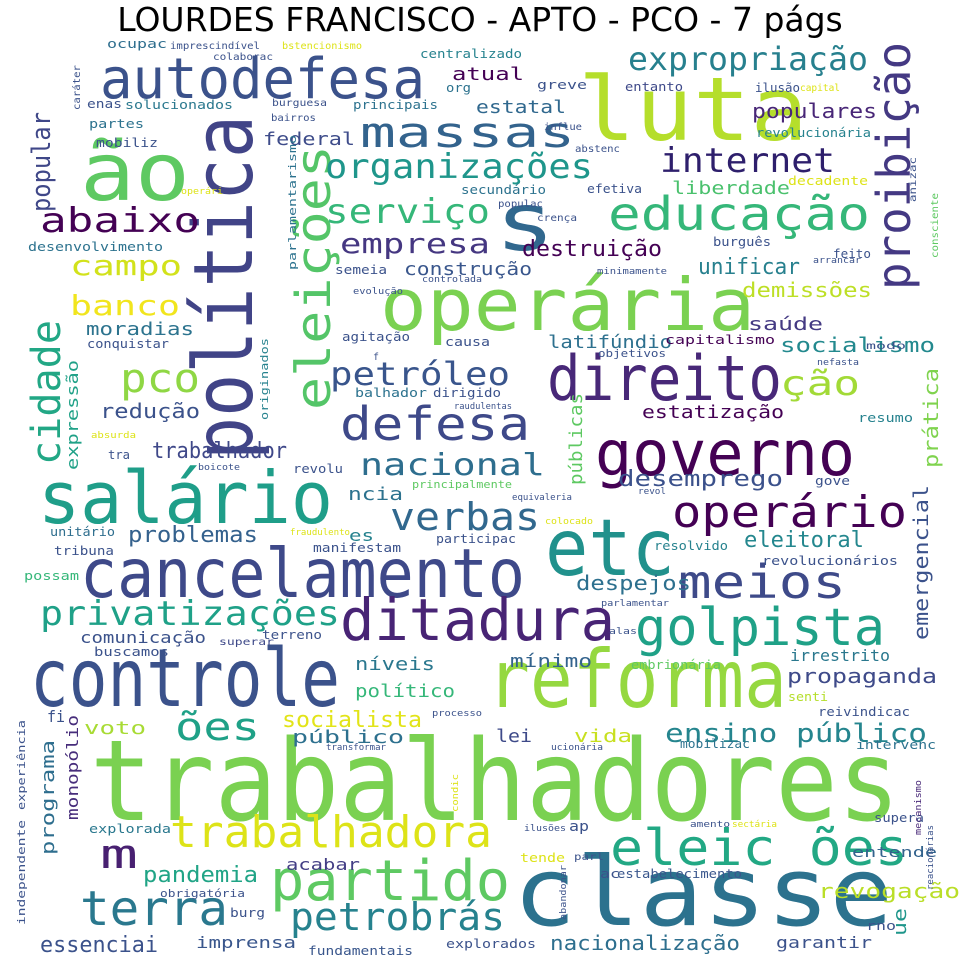 This screenshot has width=960, height=960. Describe the element at coordinates (314, 277) in the screenshot. I see `cloud-word: eleições` at that location.